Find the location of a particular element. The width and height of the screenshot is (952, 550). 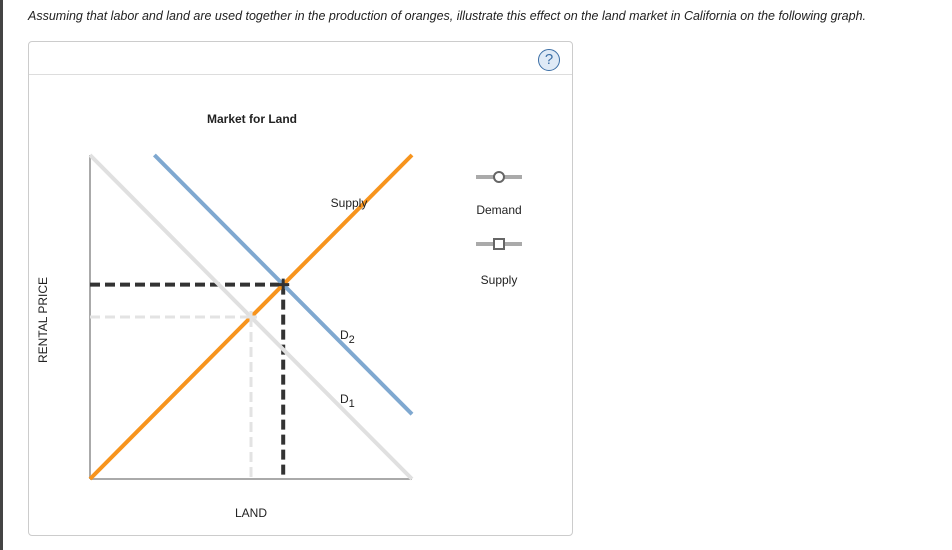

x-axis-label: LAND is located at coordinates (251, 513).